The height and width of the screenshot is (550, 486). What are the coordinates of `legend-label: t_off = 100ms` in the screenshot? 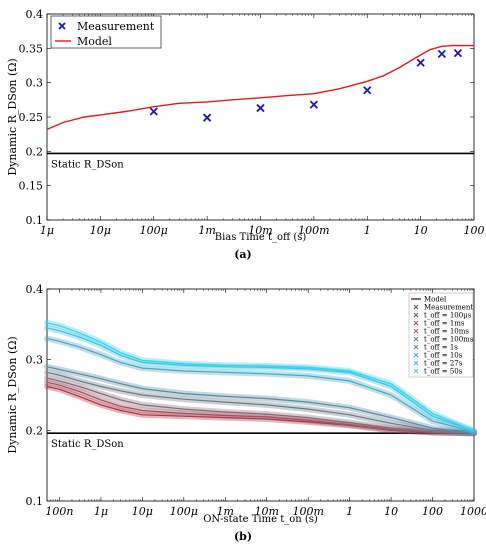 It's located at (449, 340).